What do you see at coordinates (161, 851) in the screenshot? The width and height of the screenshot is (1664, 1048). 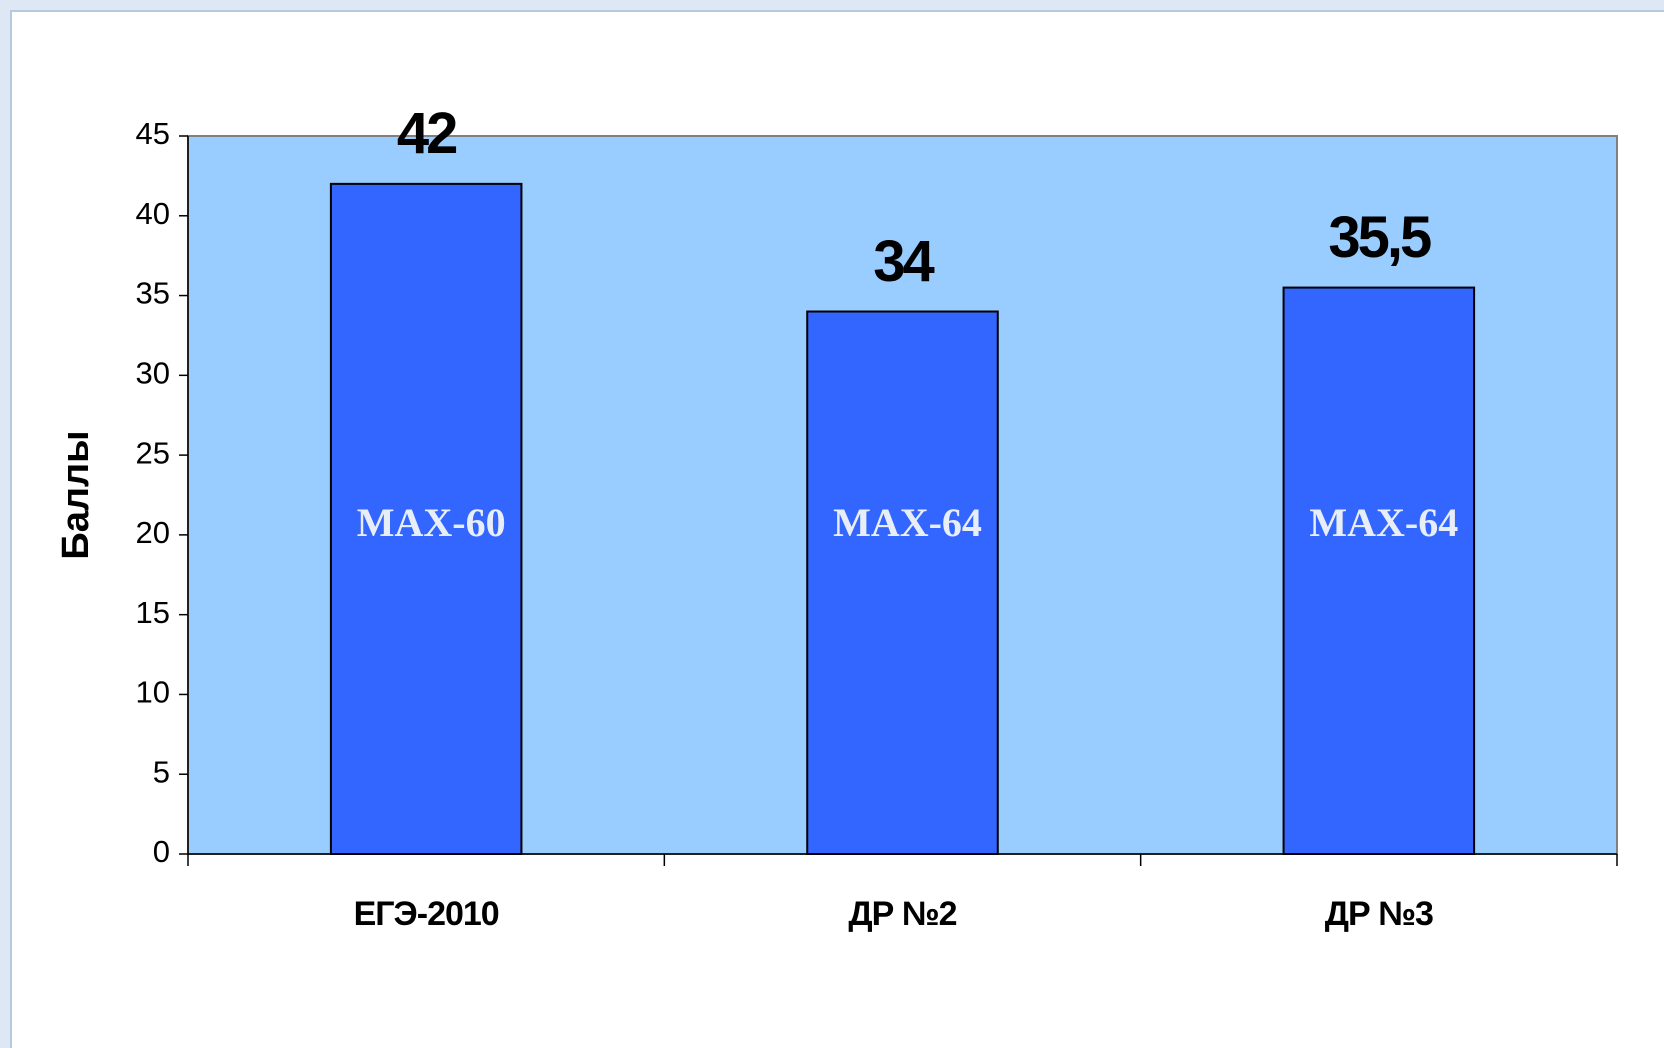 I see `y-tick-label: 0` at bounding box center [161, 851].